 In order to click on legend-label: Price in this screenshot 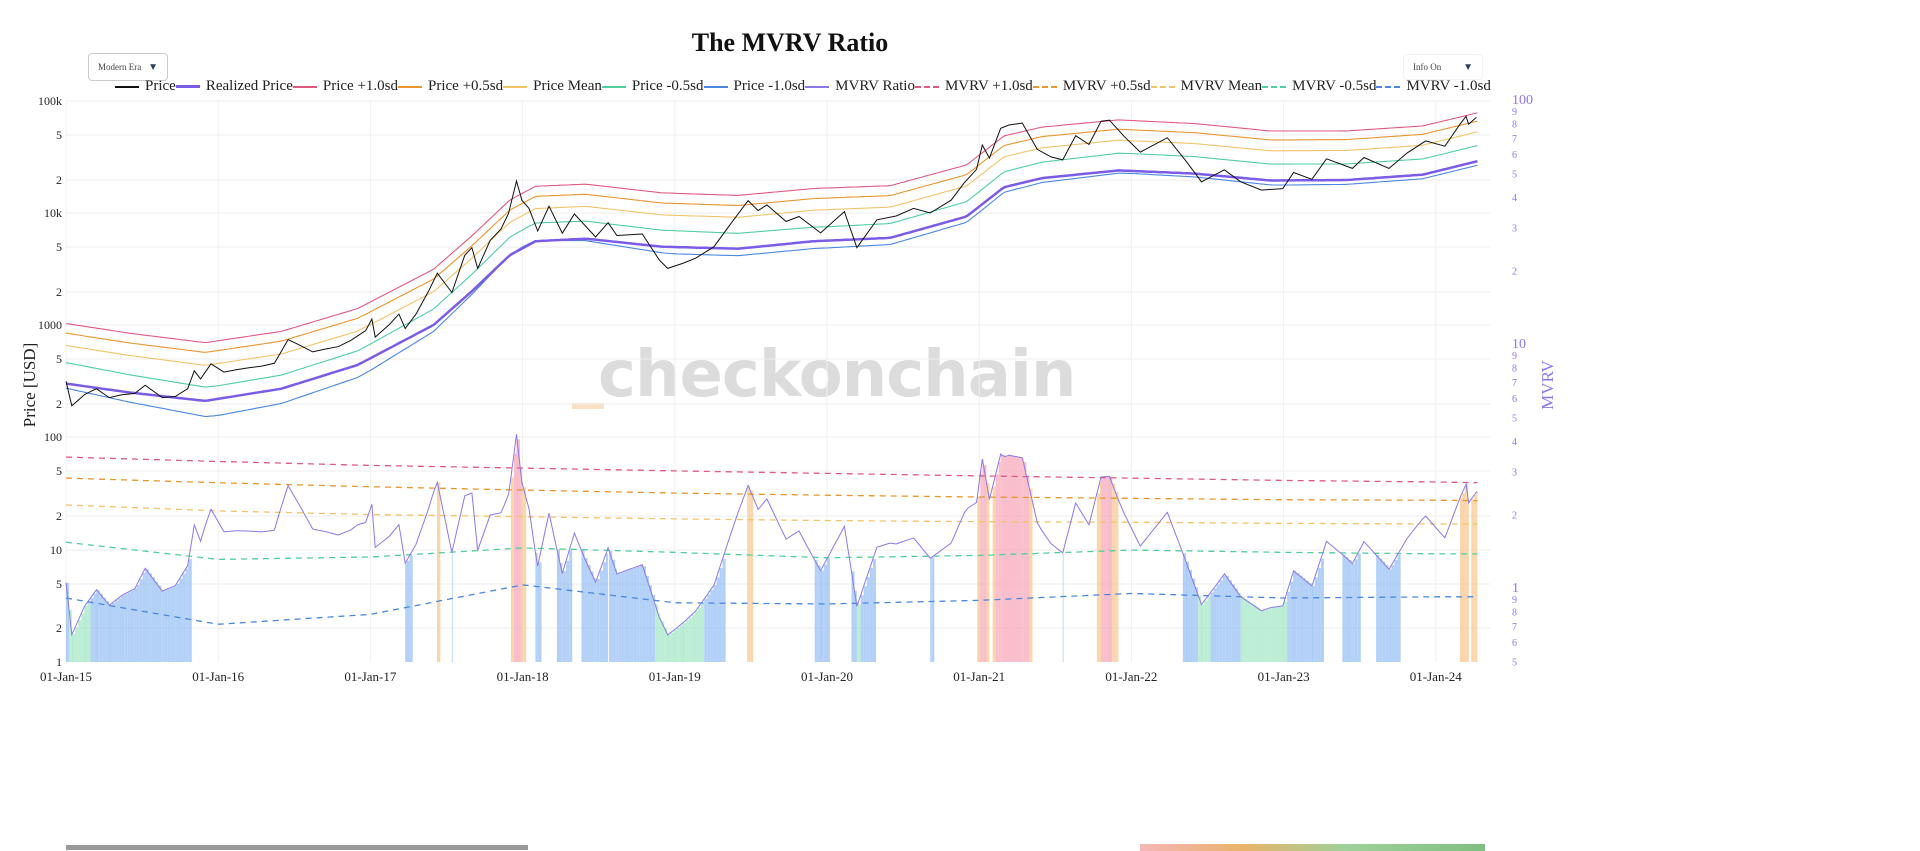, I will do `click(160, 86)`.